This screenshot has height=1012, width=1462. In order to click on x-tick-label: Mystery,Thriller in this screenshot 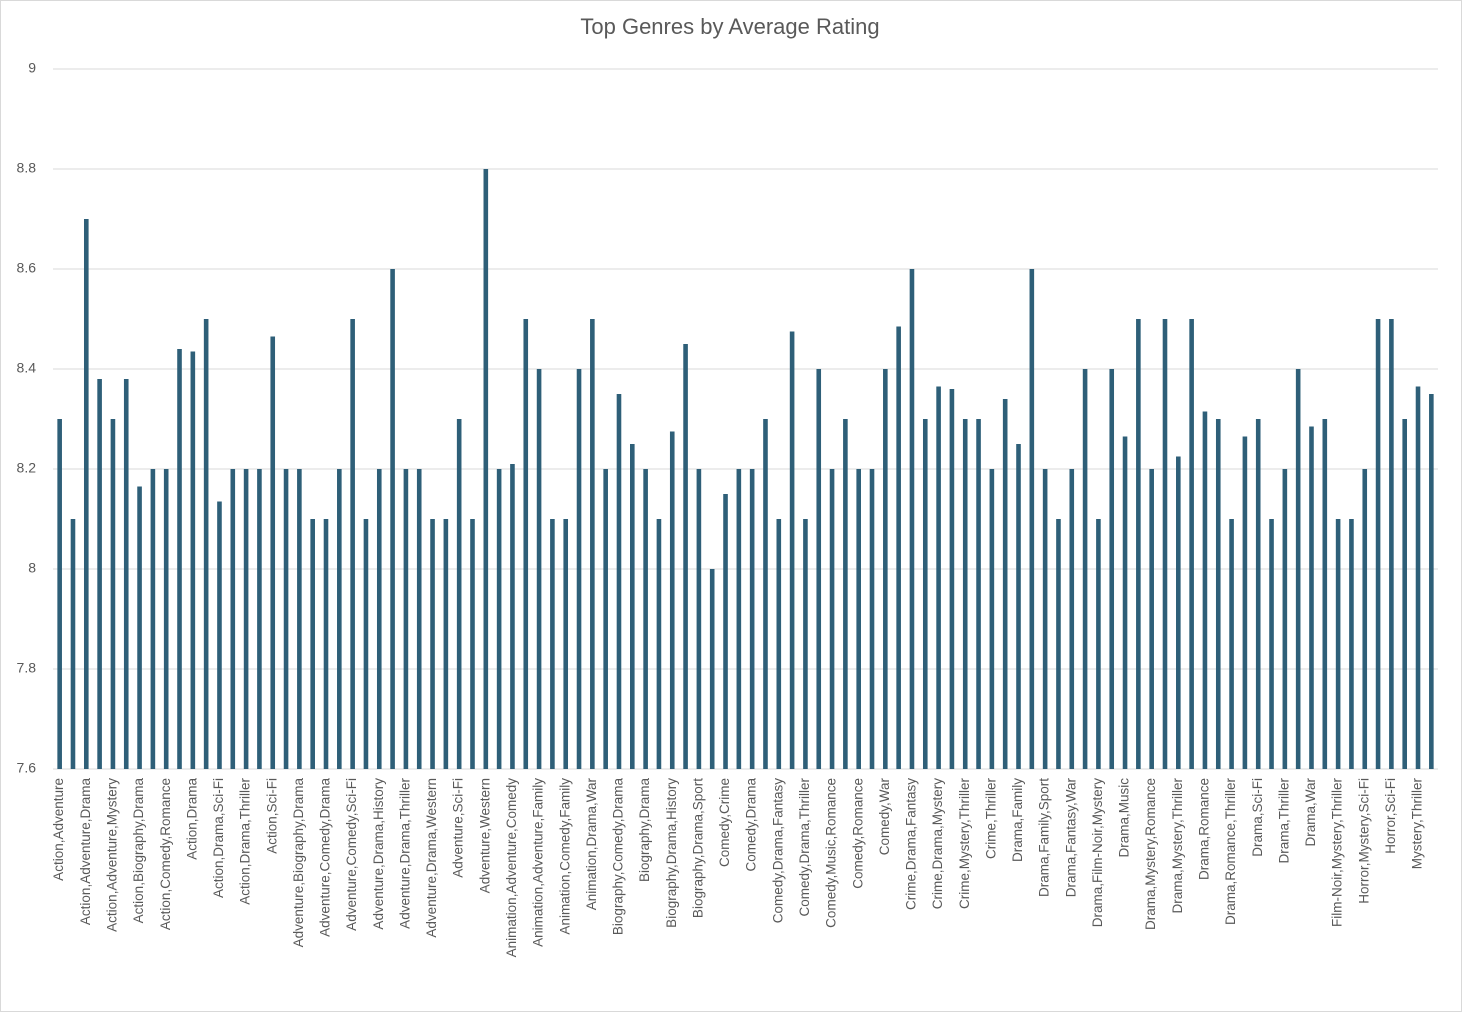, I will do `click(1417, 824)`.